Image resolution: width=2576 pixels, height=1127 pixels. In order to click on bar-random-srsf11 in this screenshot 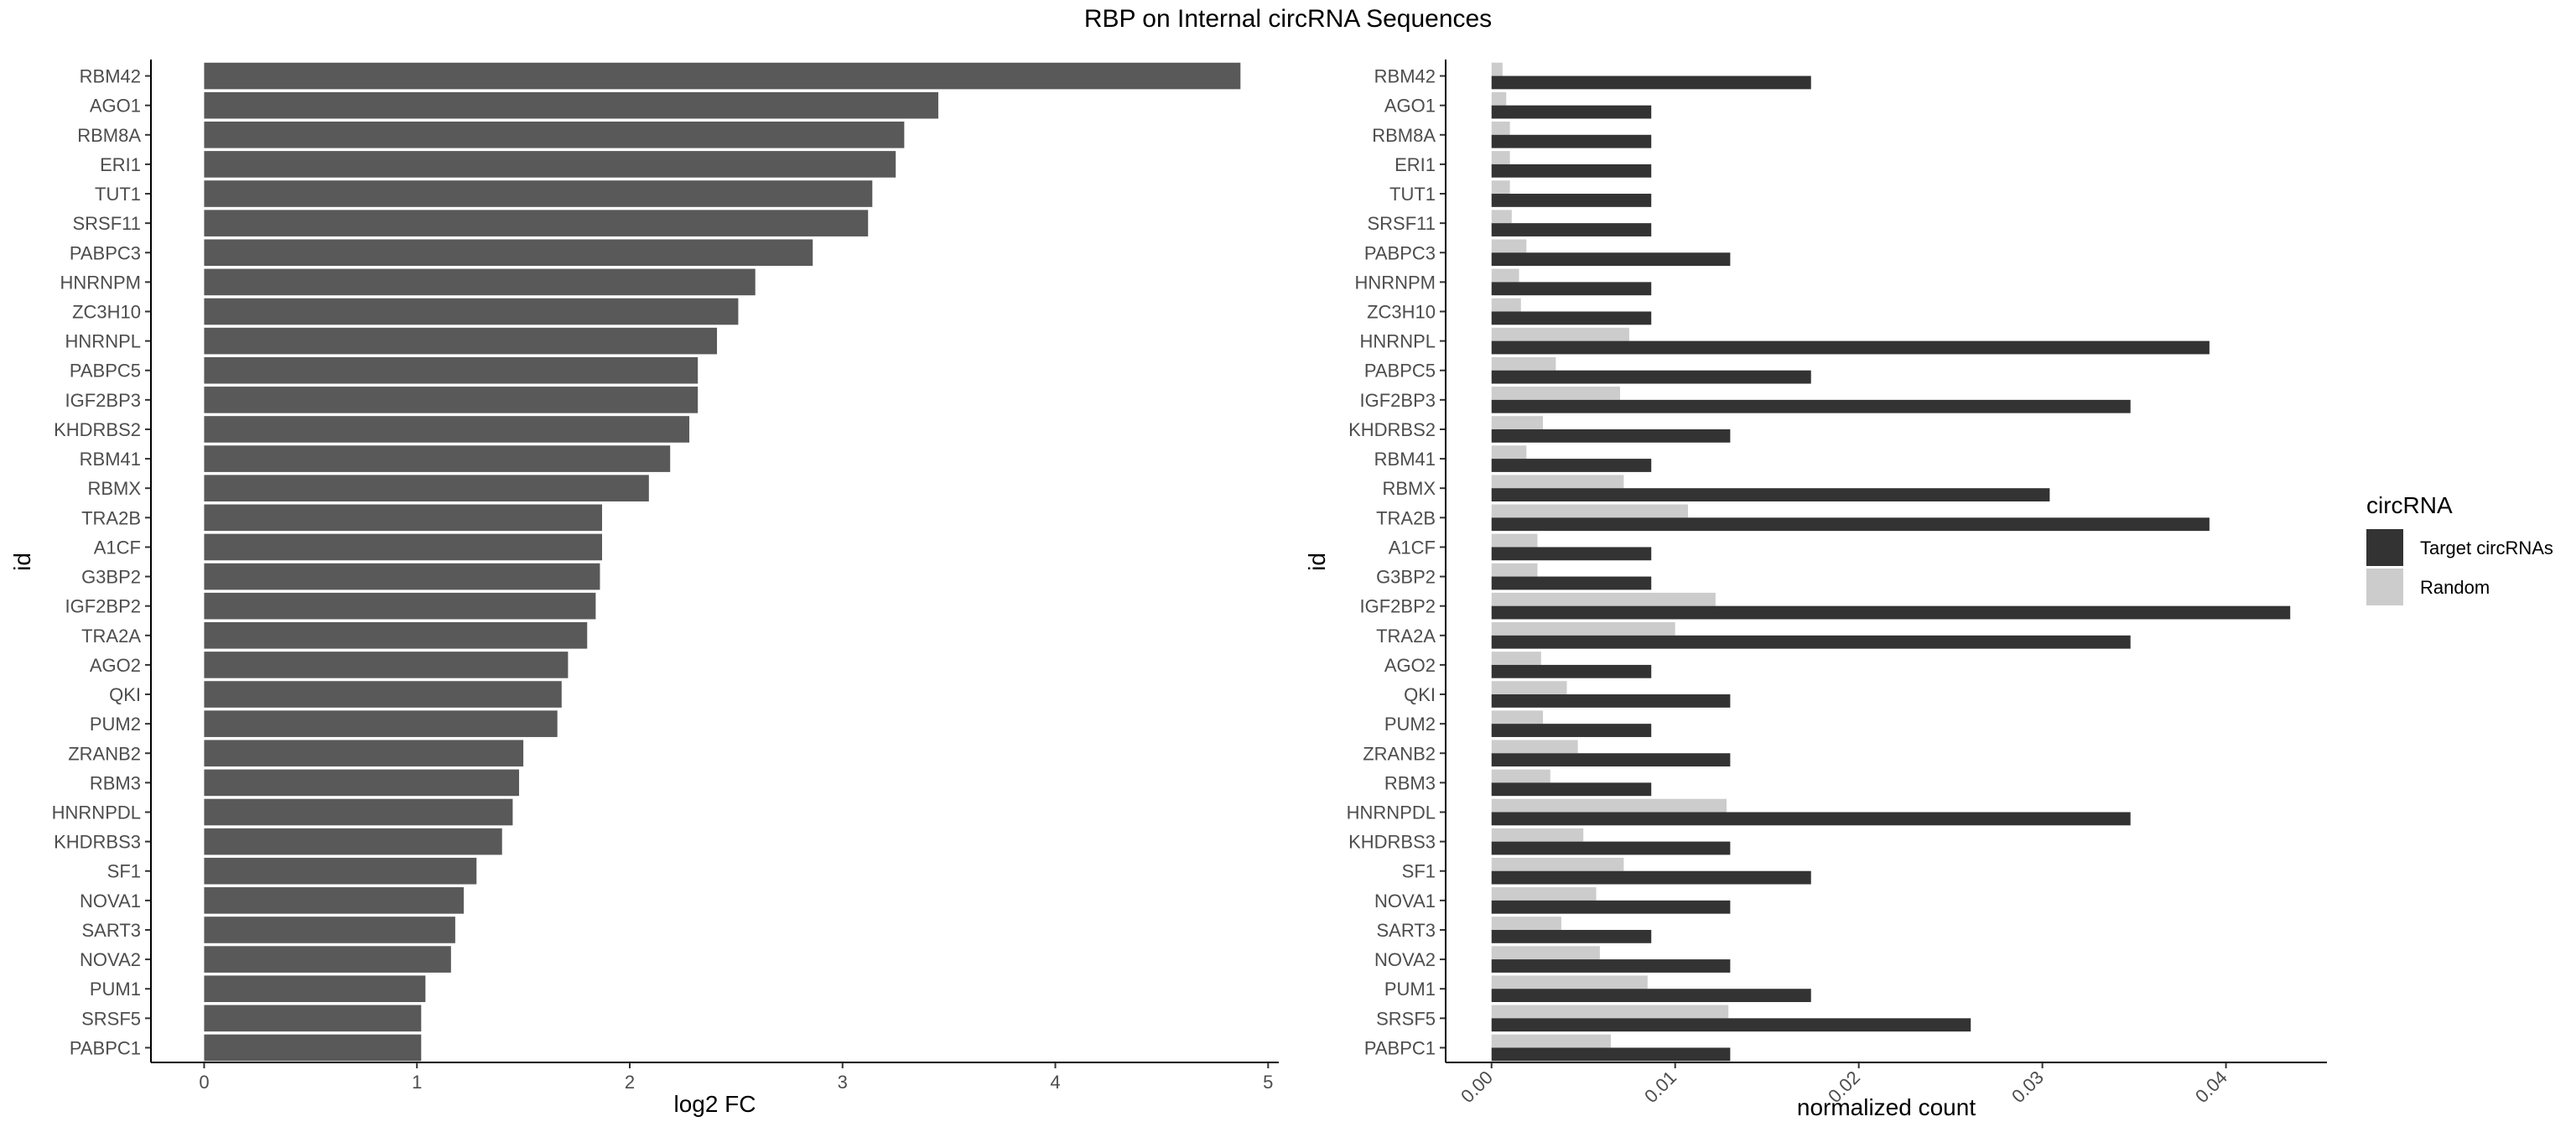, I will do `click(1501, 217)`.